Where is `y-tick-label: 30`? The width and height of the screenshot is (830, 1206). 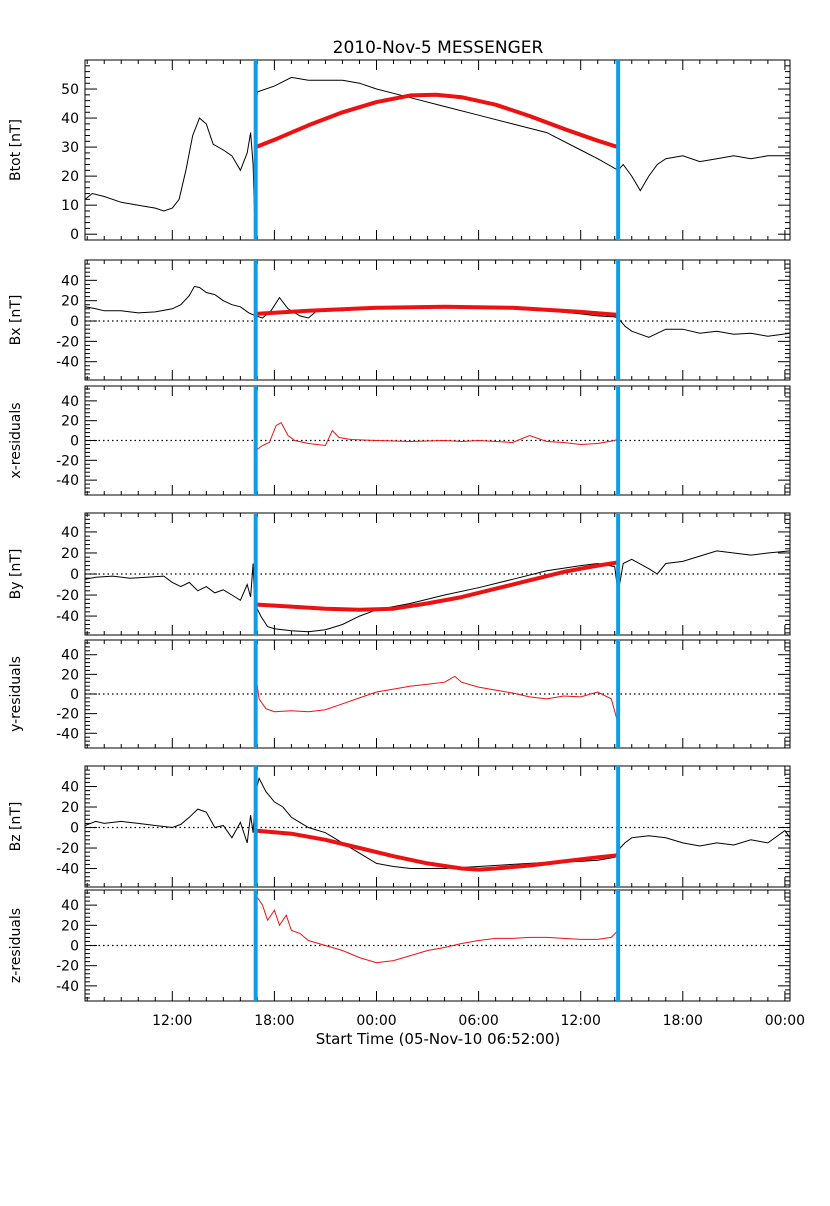 y-tick-label: 30 is located at coordinates (70, 148).